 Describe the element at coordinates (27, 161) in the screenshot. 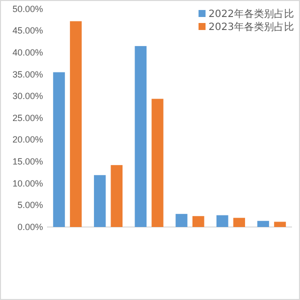

I see `y-tick-label: 15.00%` at that location.